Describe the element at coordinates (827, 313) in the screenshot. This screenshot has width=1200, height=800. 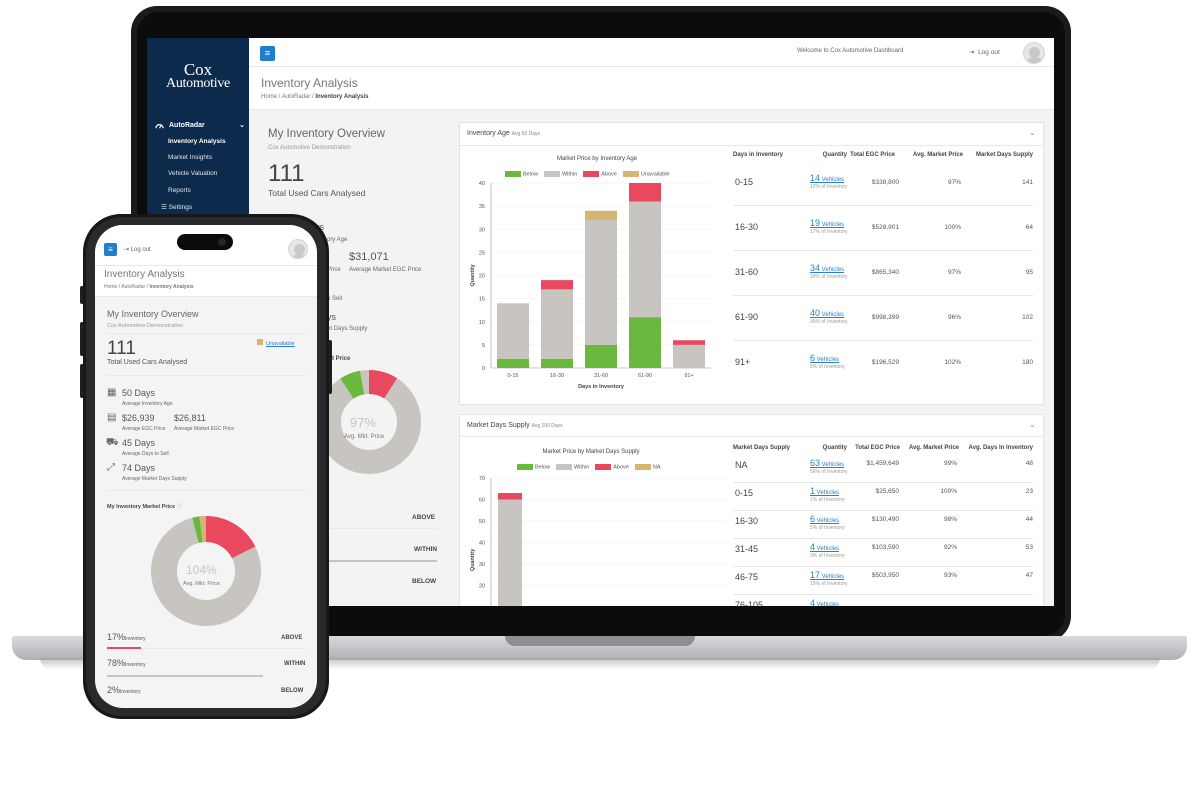
I see `vehicles-link: 40 Vehicles` at that location.